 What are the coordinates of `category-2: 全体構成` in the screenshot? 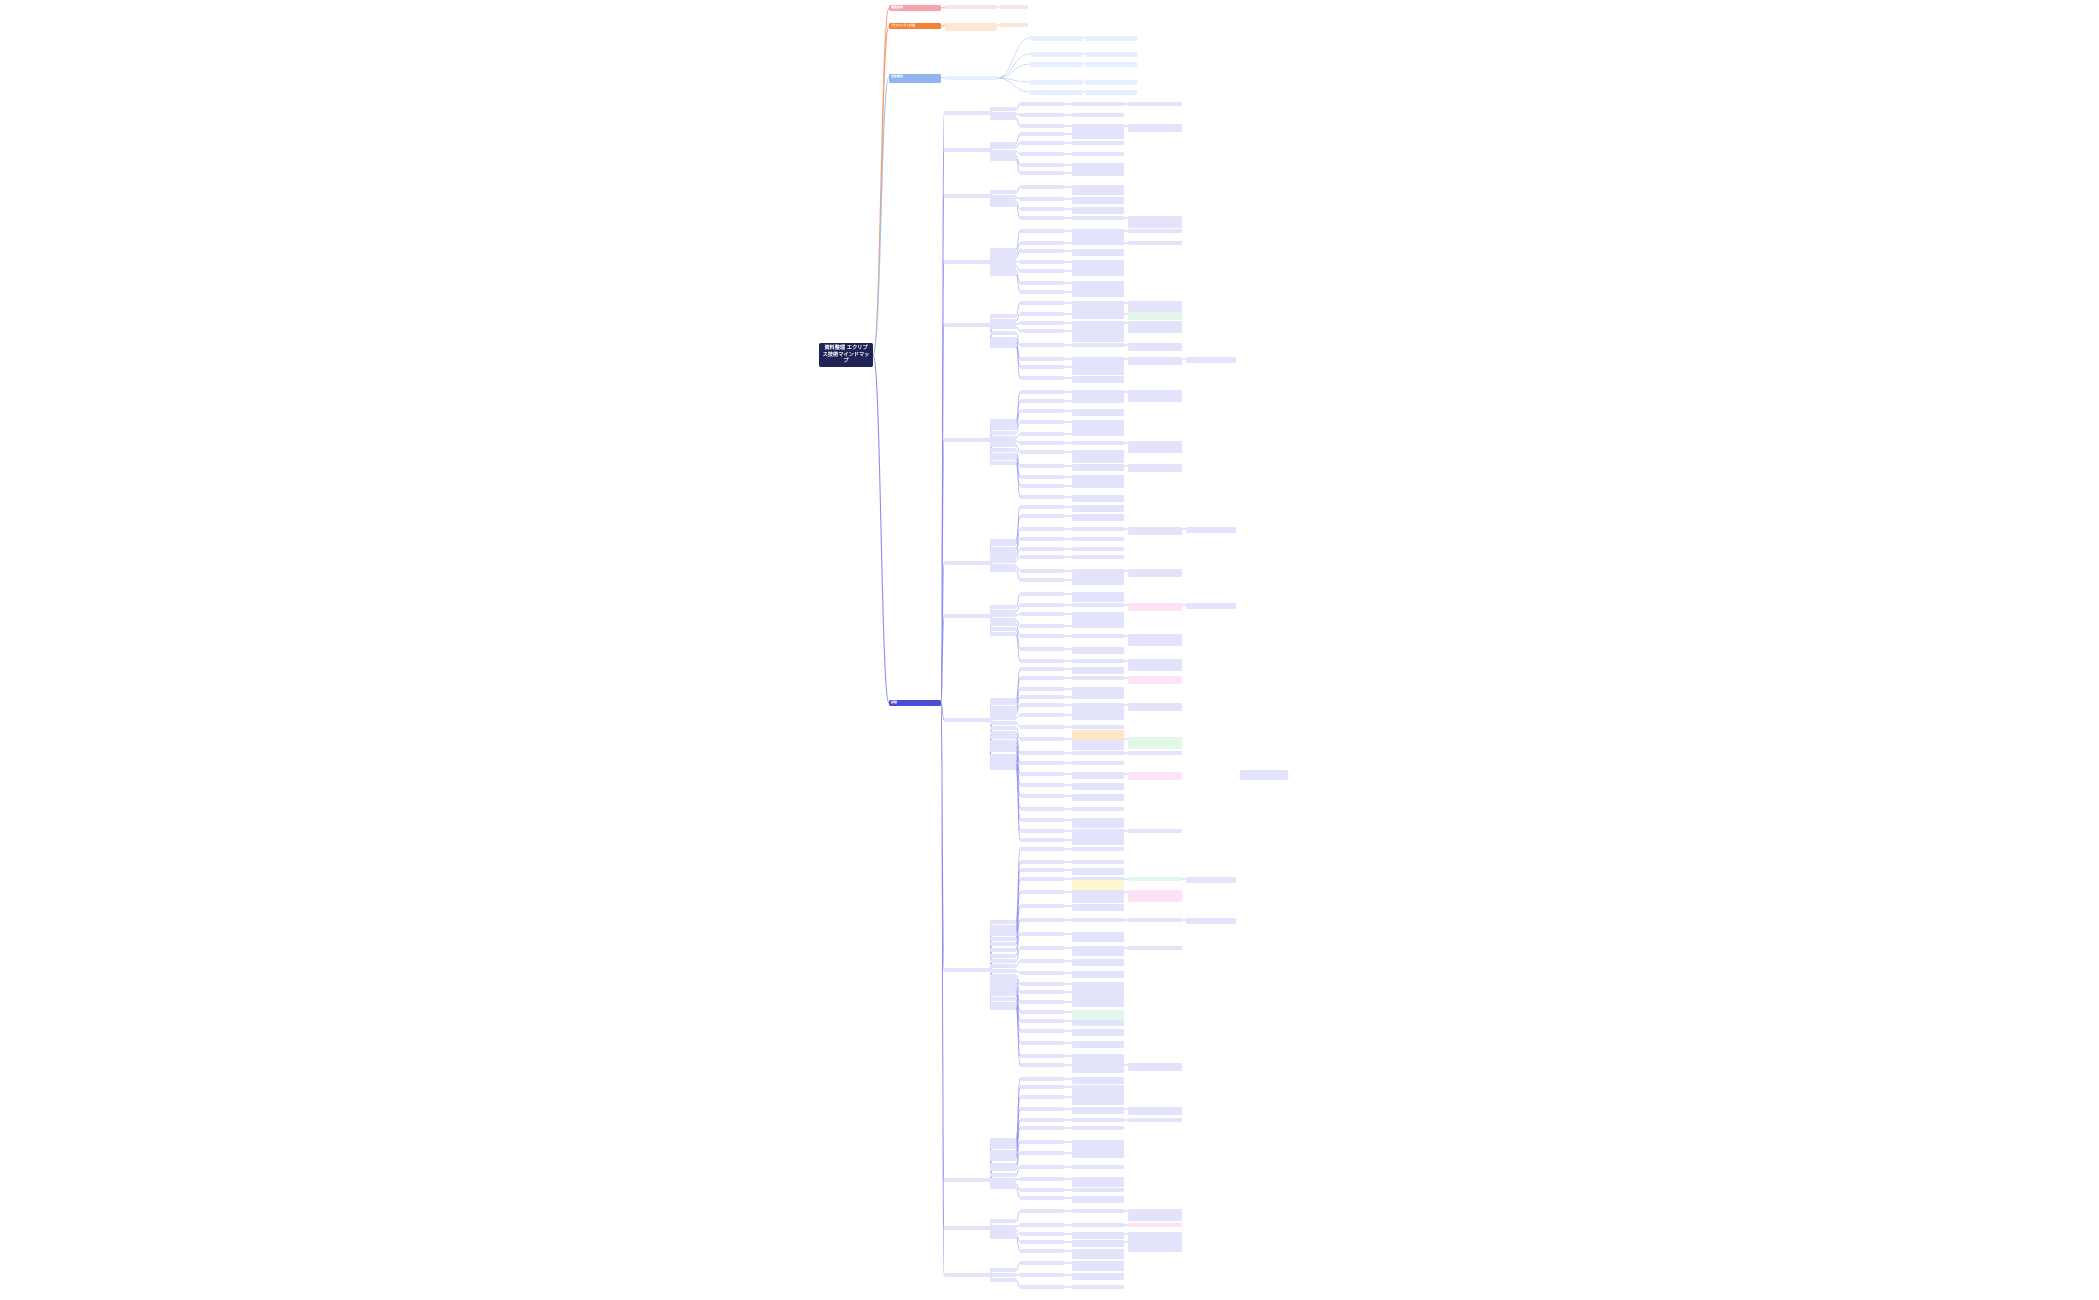 It's located at (915, 78).